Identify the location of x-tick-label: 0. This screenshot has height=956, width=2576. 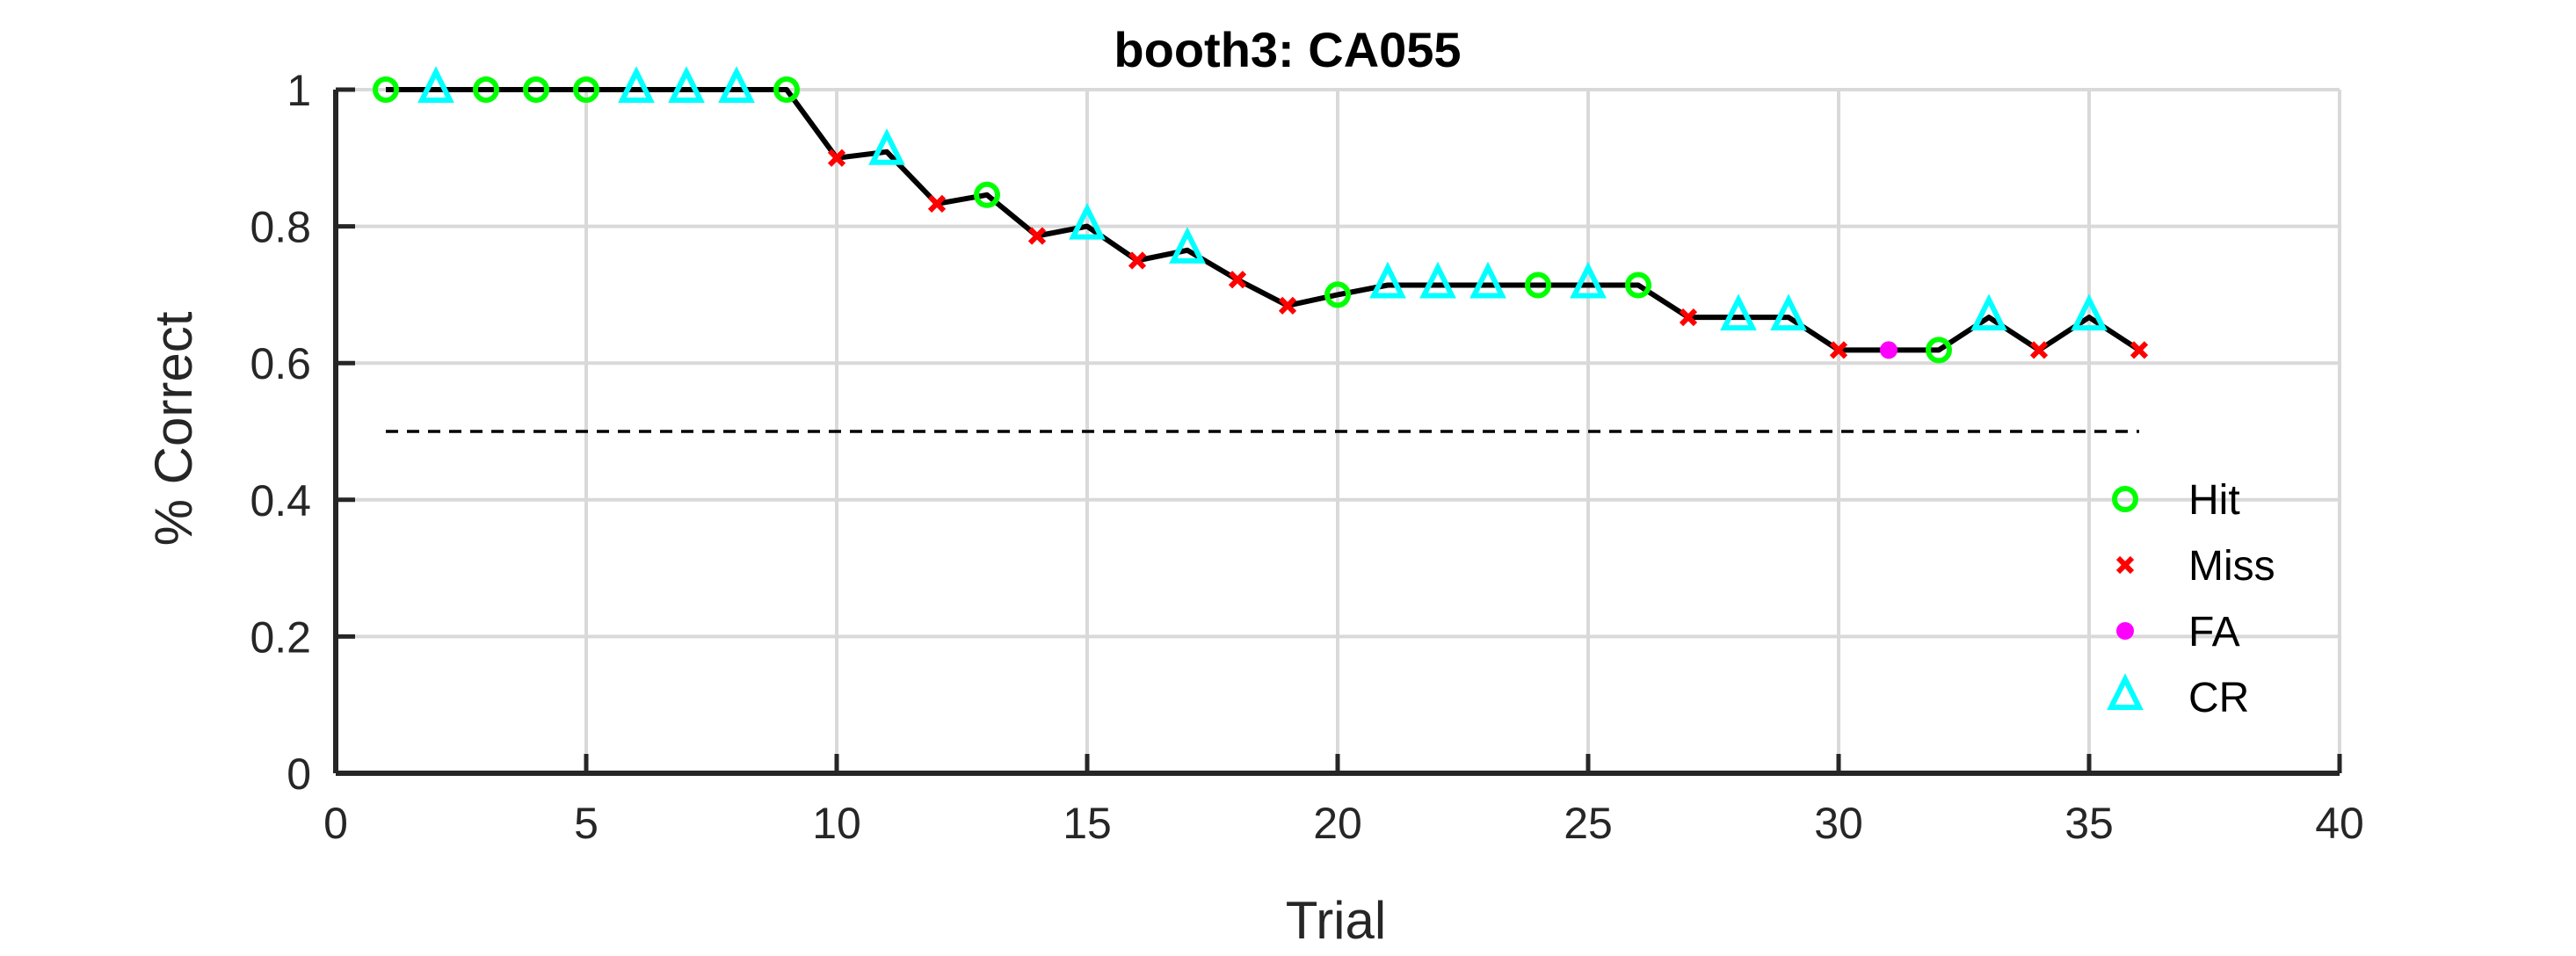
(335, 824).